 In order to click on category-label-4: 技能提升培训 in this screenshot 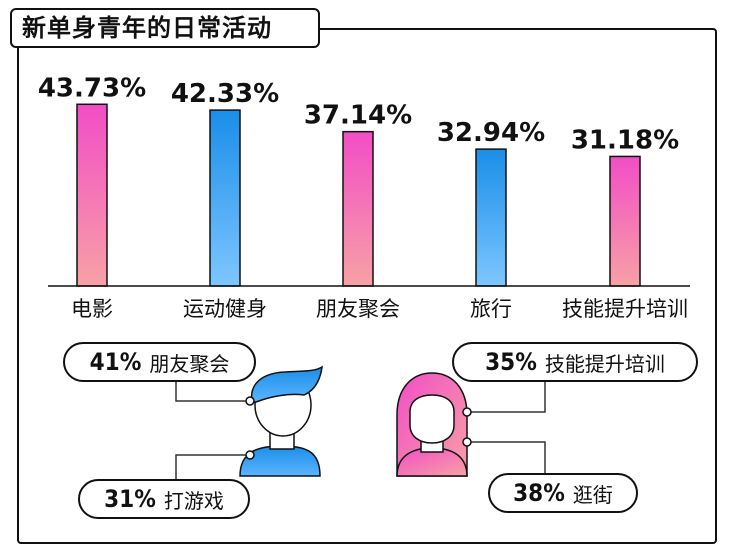, I will do `click(625, 309)`.